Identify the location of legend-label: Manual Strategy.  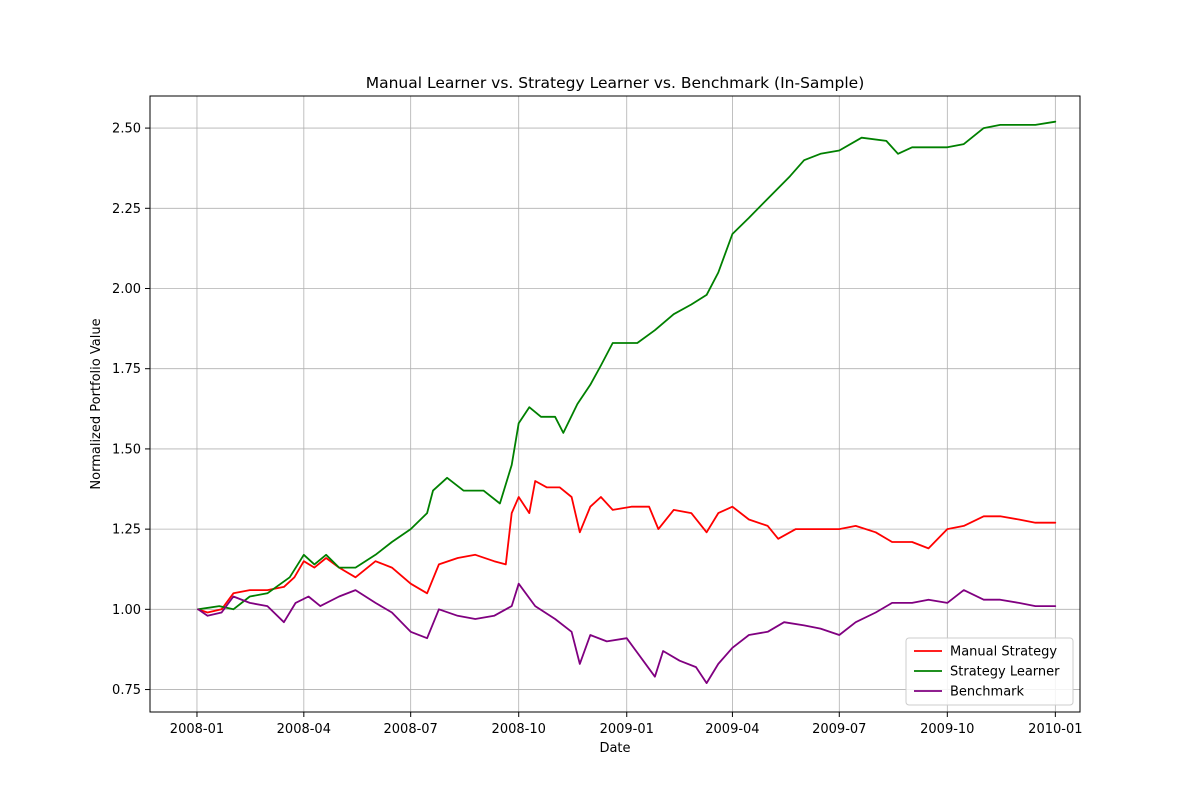
(1003, 652).